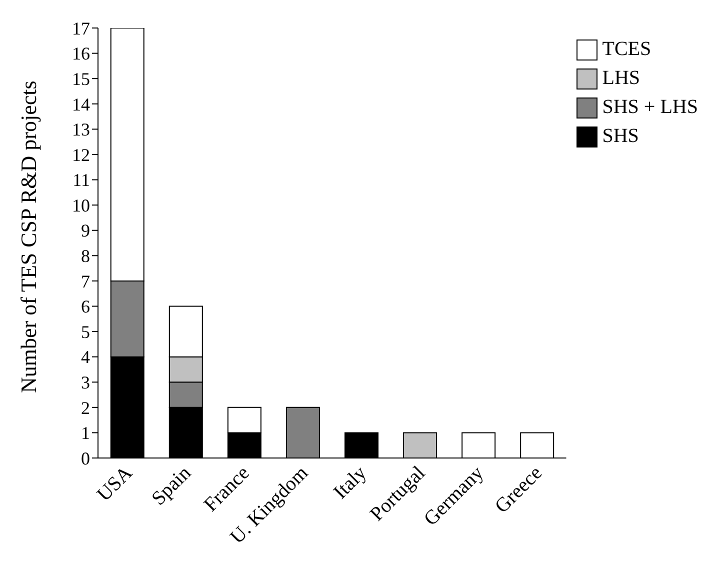 The image size is (717, 586). I want to click on x-tick-label: USA, so click(115, 484).